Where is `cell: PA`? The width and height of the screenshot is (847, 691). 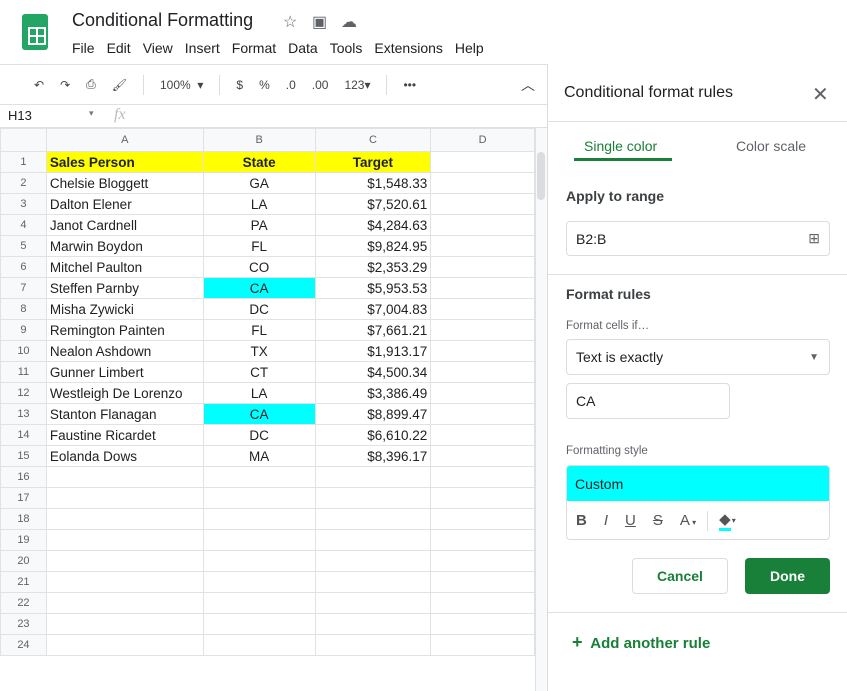
cell: PA is located at coordinates (259, 225).